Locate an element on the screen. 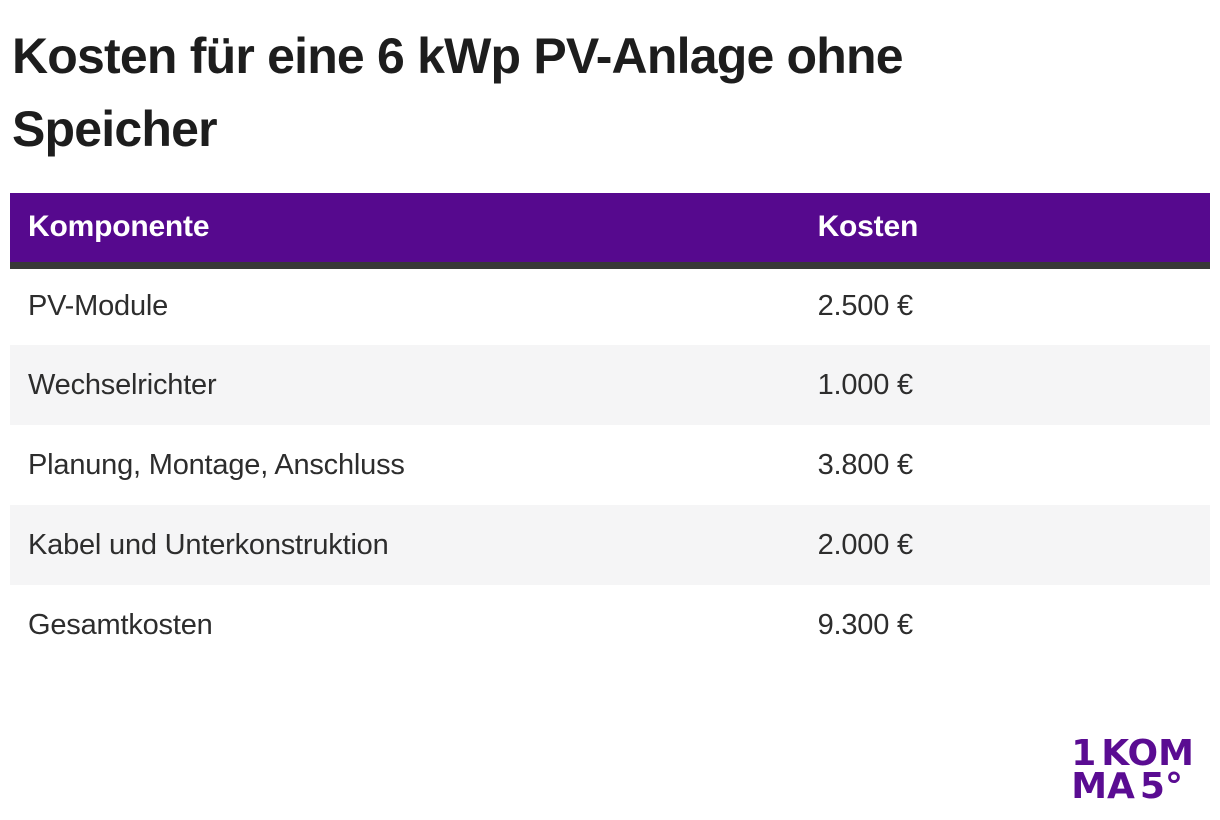  onekomma5-logo: 1 KOM MA 5° is located at coordinates (1132, 770).